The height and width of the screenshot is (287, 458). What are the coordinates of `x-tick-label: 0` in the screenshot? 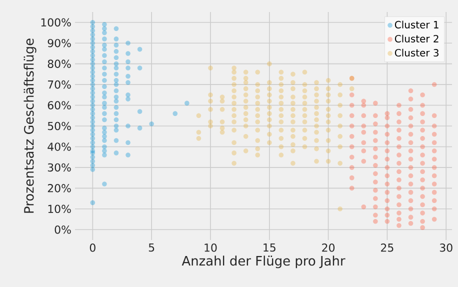 It's located at (93, 248).